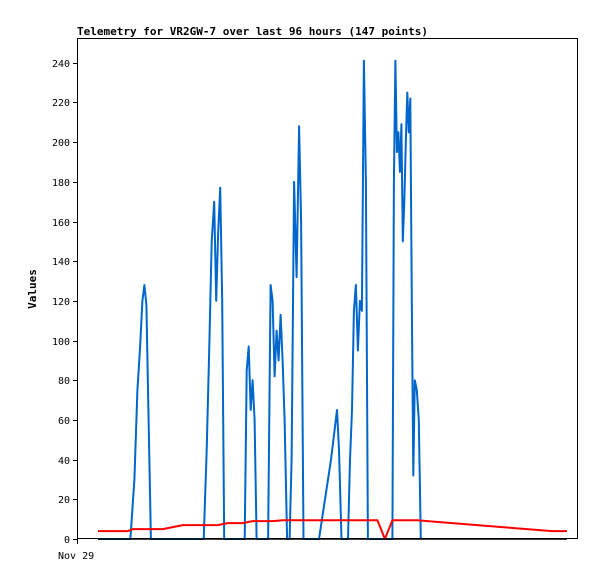 The height and width of the screenshot is (579, 597). I want to click on y-tick-label: 60, so click(64, 421).